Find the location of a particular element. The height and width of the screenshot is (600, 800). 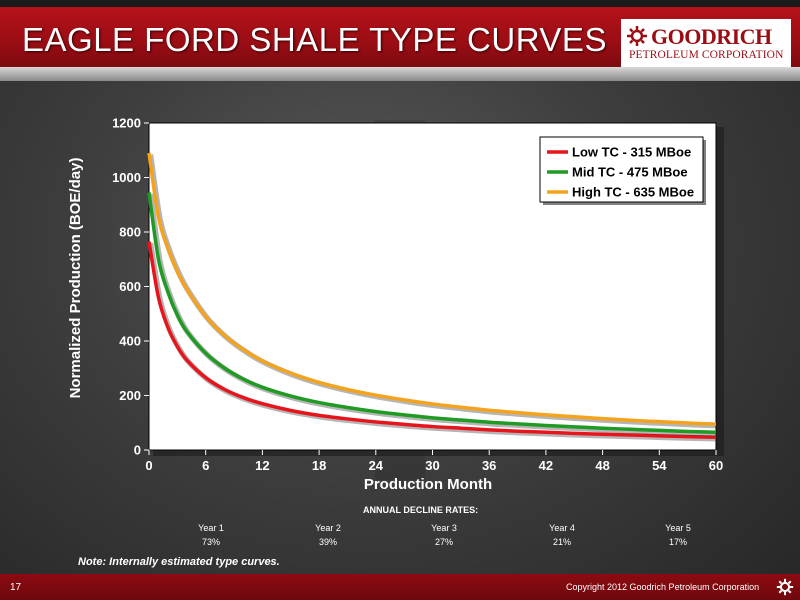

x-tick-label: 36 is located at coordinates (489, 465).